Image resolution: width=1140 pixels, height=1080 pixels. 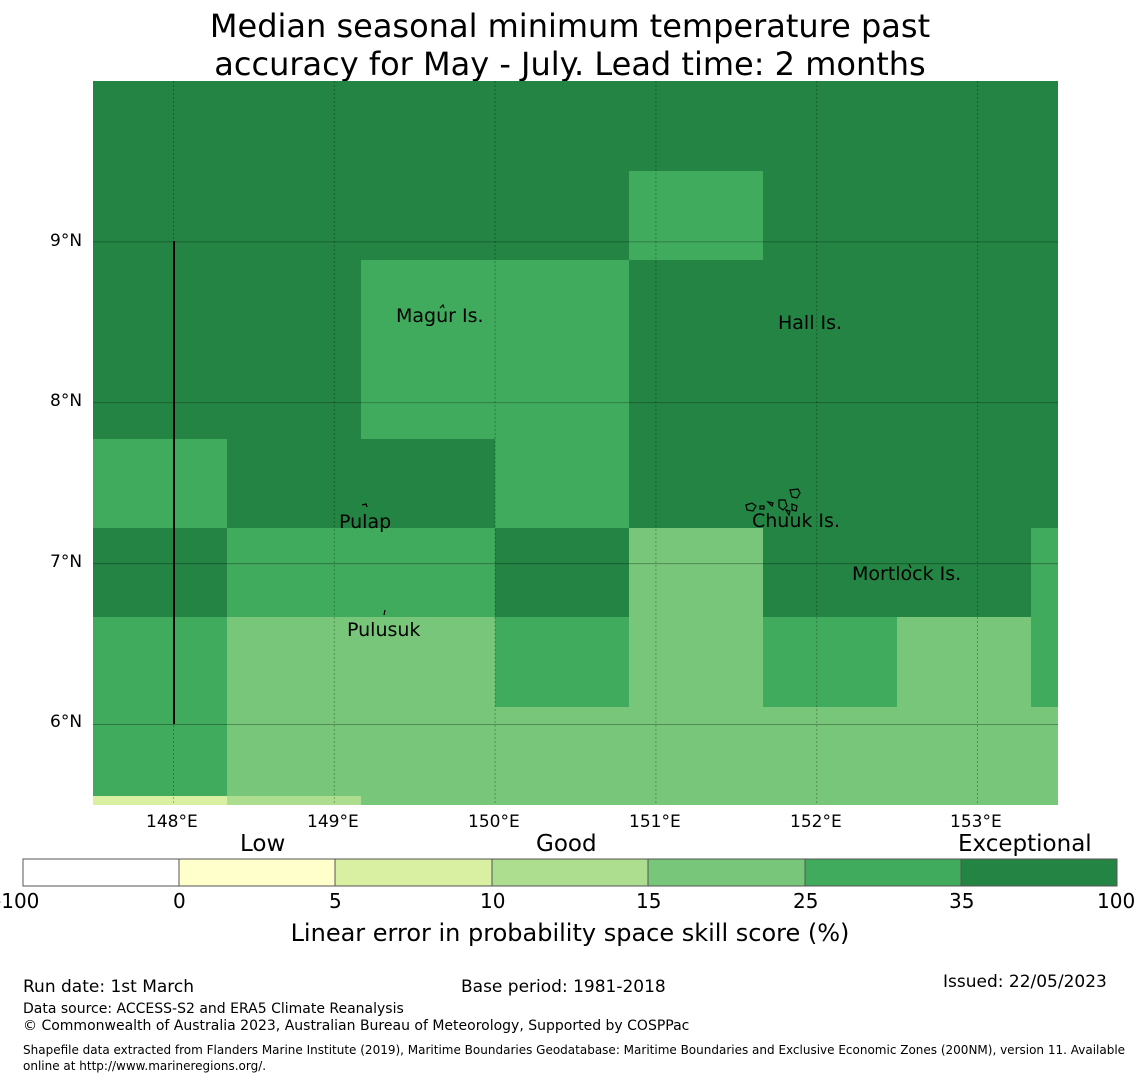 What do you see at coordinates (335, 901) in the screenshot?
I see `colorbar-tick-5: 5` at bounding box center [335, 901].